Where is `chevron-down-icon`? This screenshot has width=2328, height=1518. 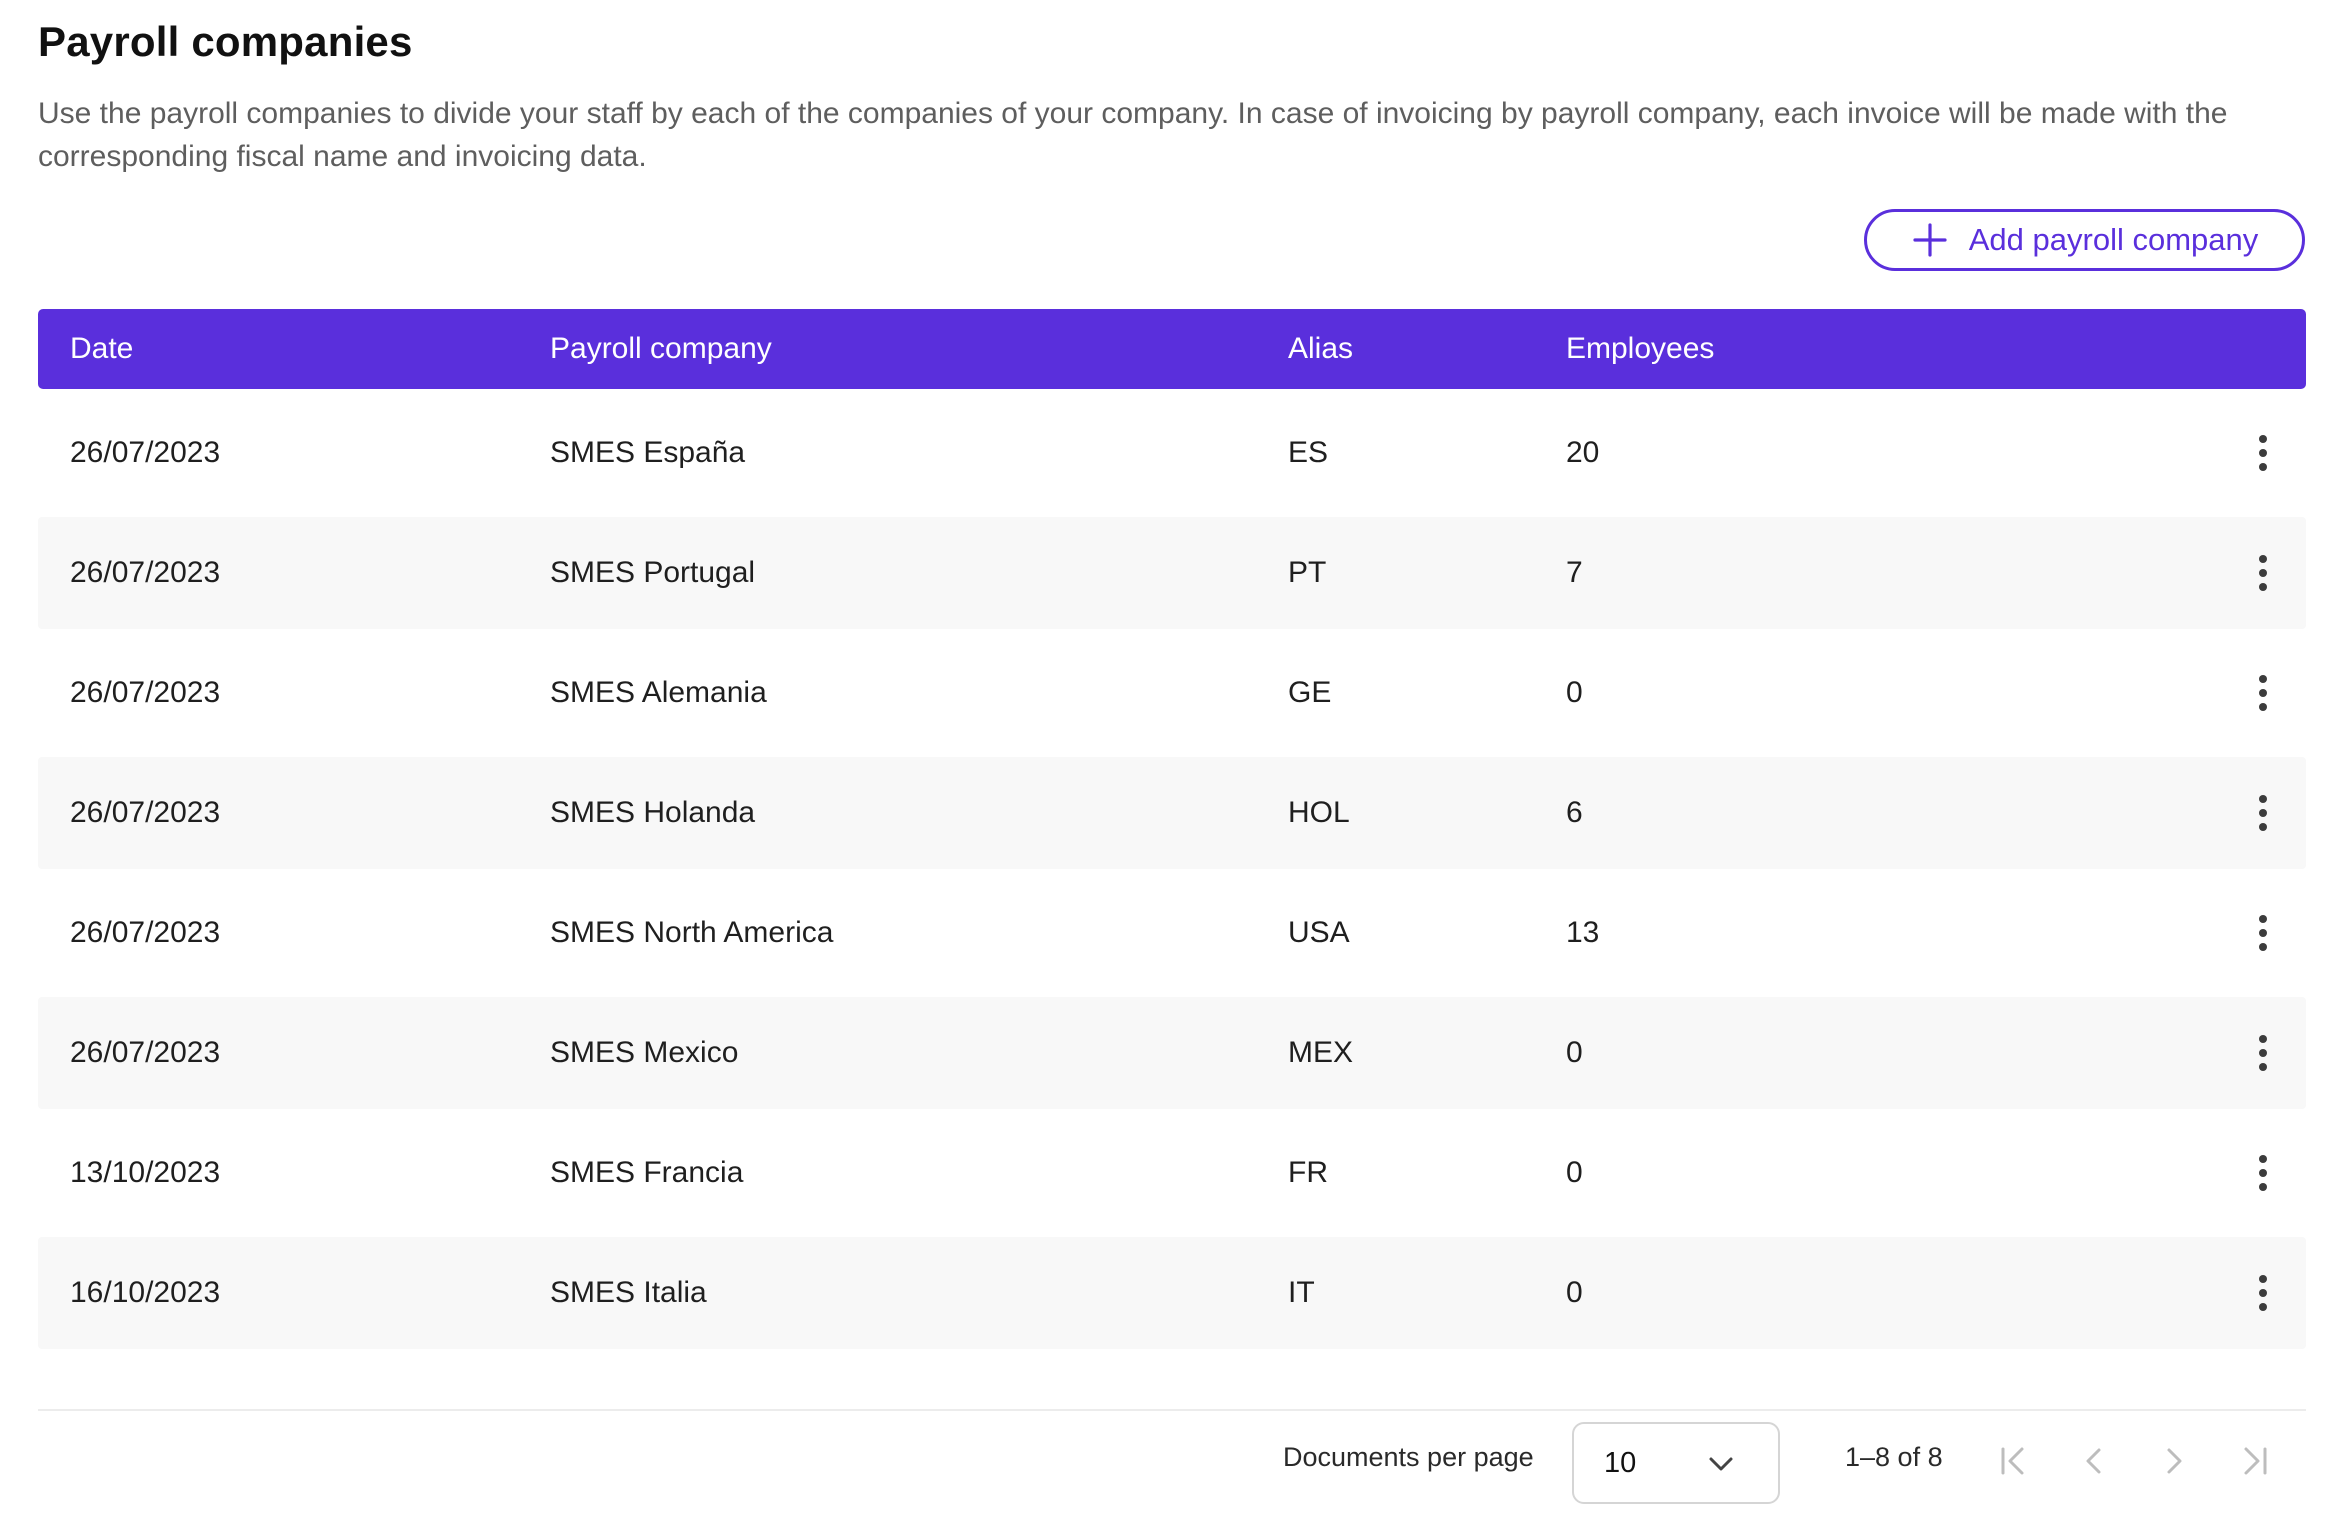 chevron-down-icon is located at coordinates (1721, 1464).